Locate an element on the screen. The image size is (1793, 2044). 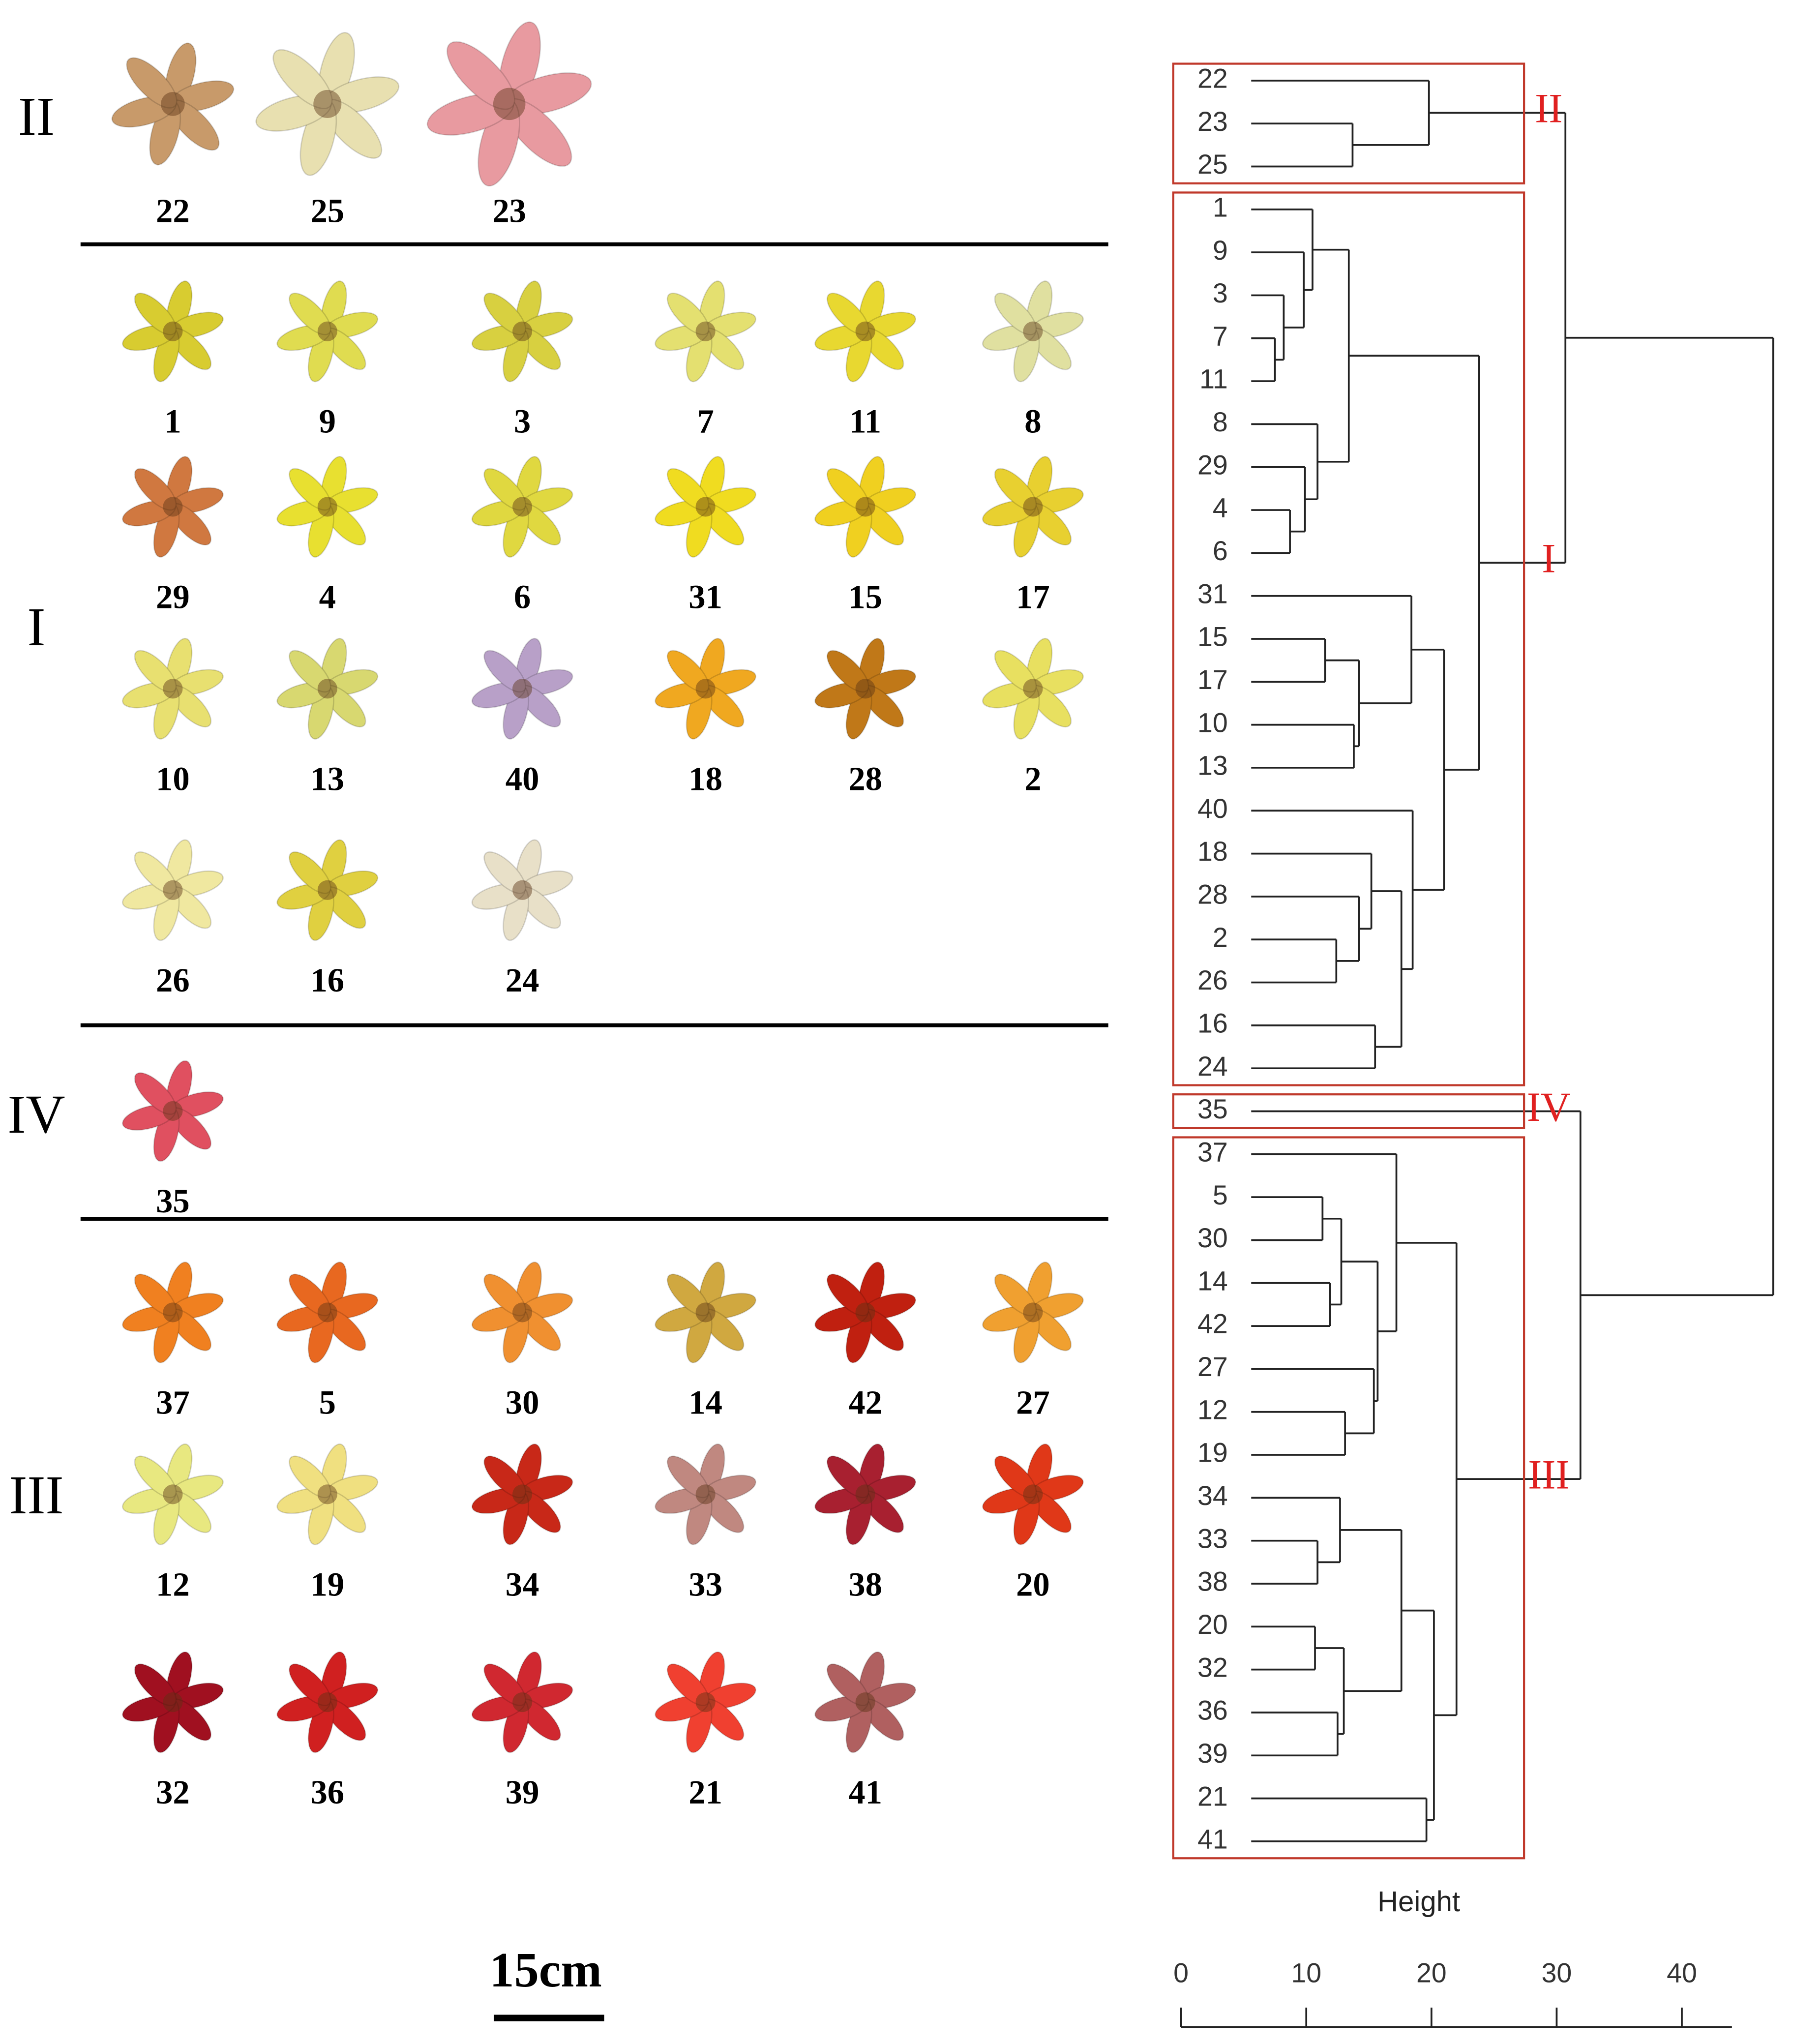
leaf-label: 16 is located at coordinates (1212, 1023).